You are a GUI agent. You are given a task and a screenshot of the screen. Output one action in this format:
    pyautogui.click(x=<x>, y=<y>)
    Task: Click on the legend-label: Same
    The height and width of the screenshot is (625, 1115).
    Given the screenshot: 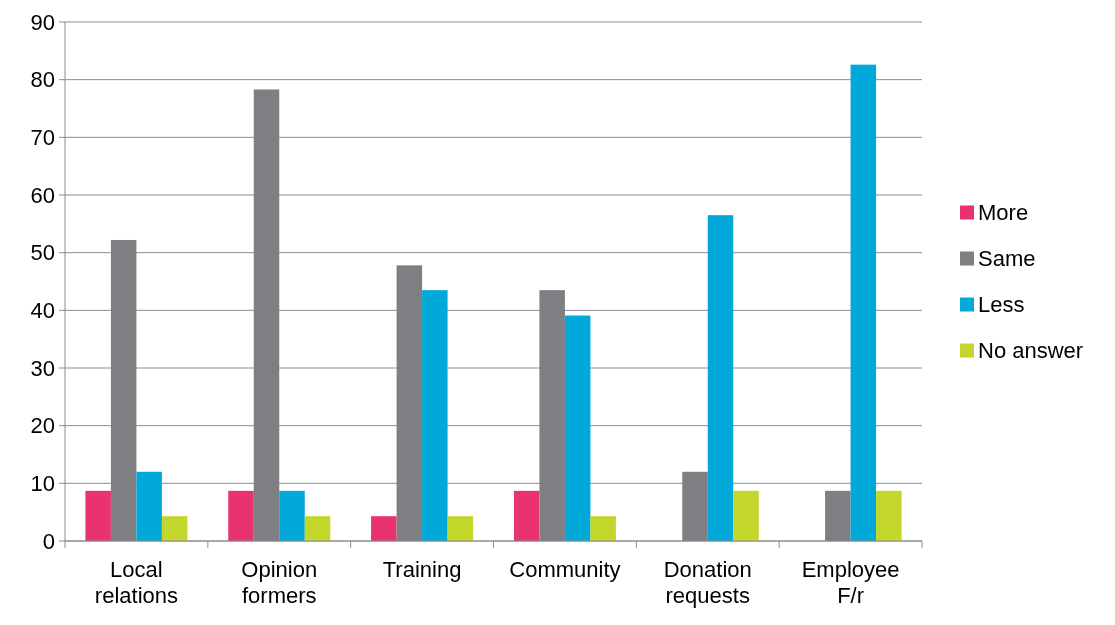 What is the action you would take?
    pyautogui.click(x=1007, y=259)
    